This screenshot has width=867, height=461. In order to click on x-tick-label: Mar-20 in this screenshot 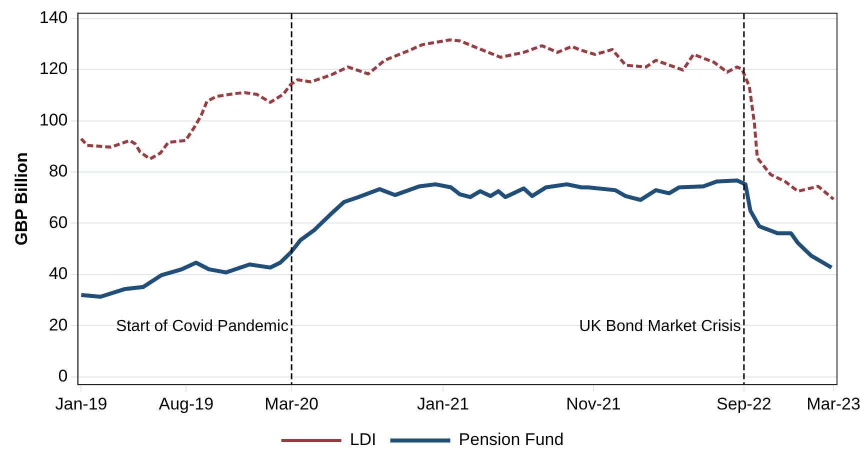, I will do `click(291, 404)`.